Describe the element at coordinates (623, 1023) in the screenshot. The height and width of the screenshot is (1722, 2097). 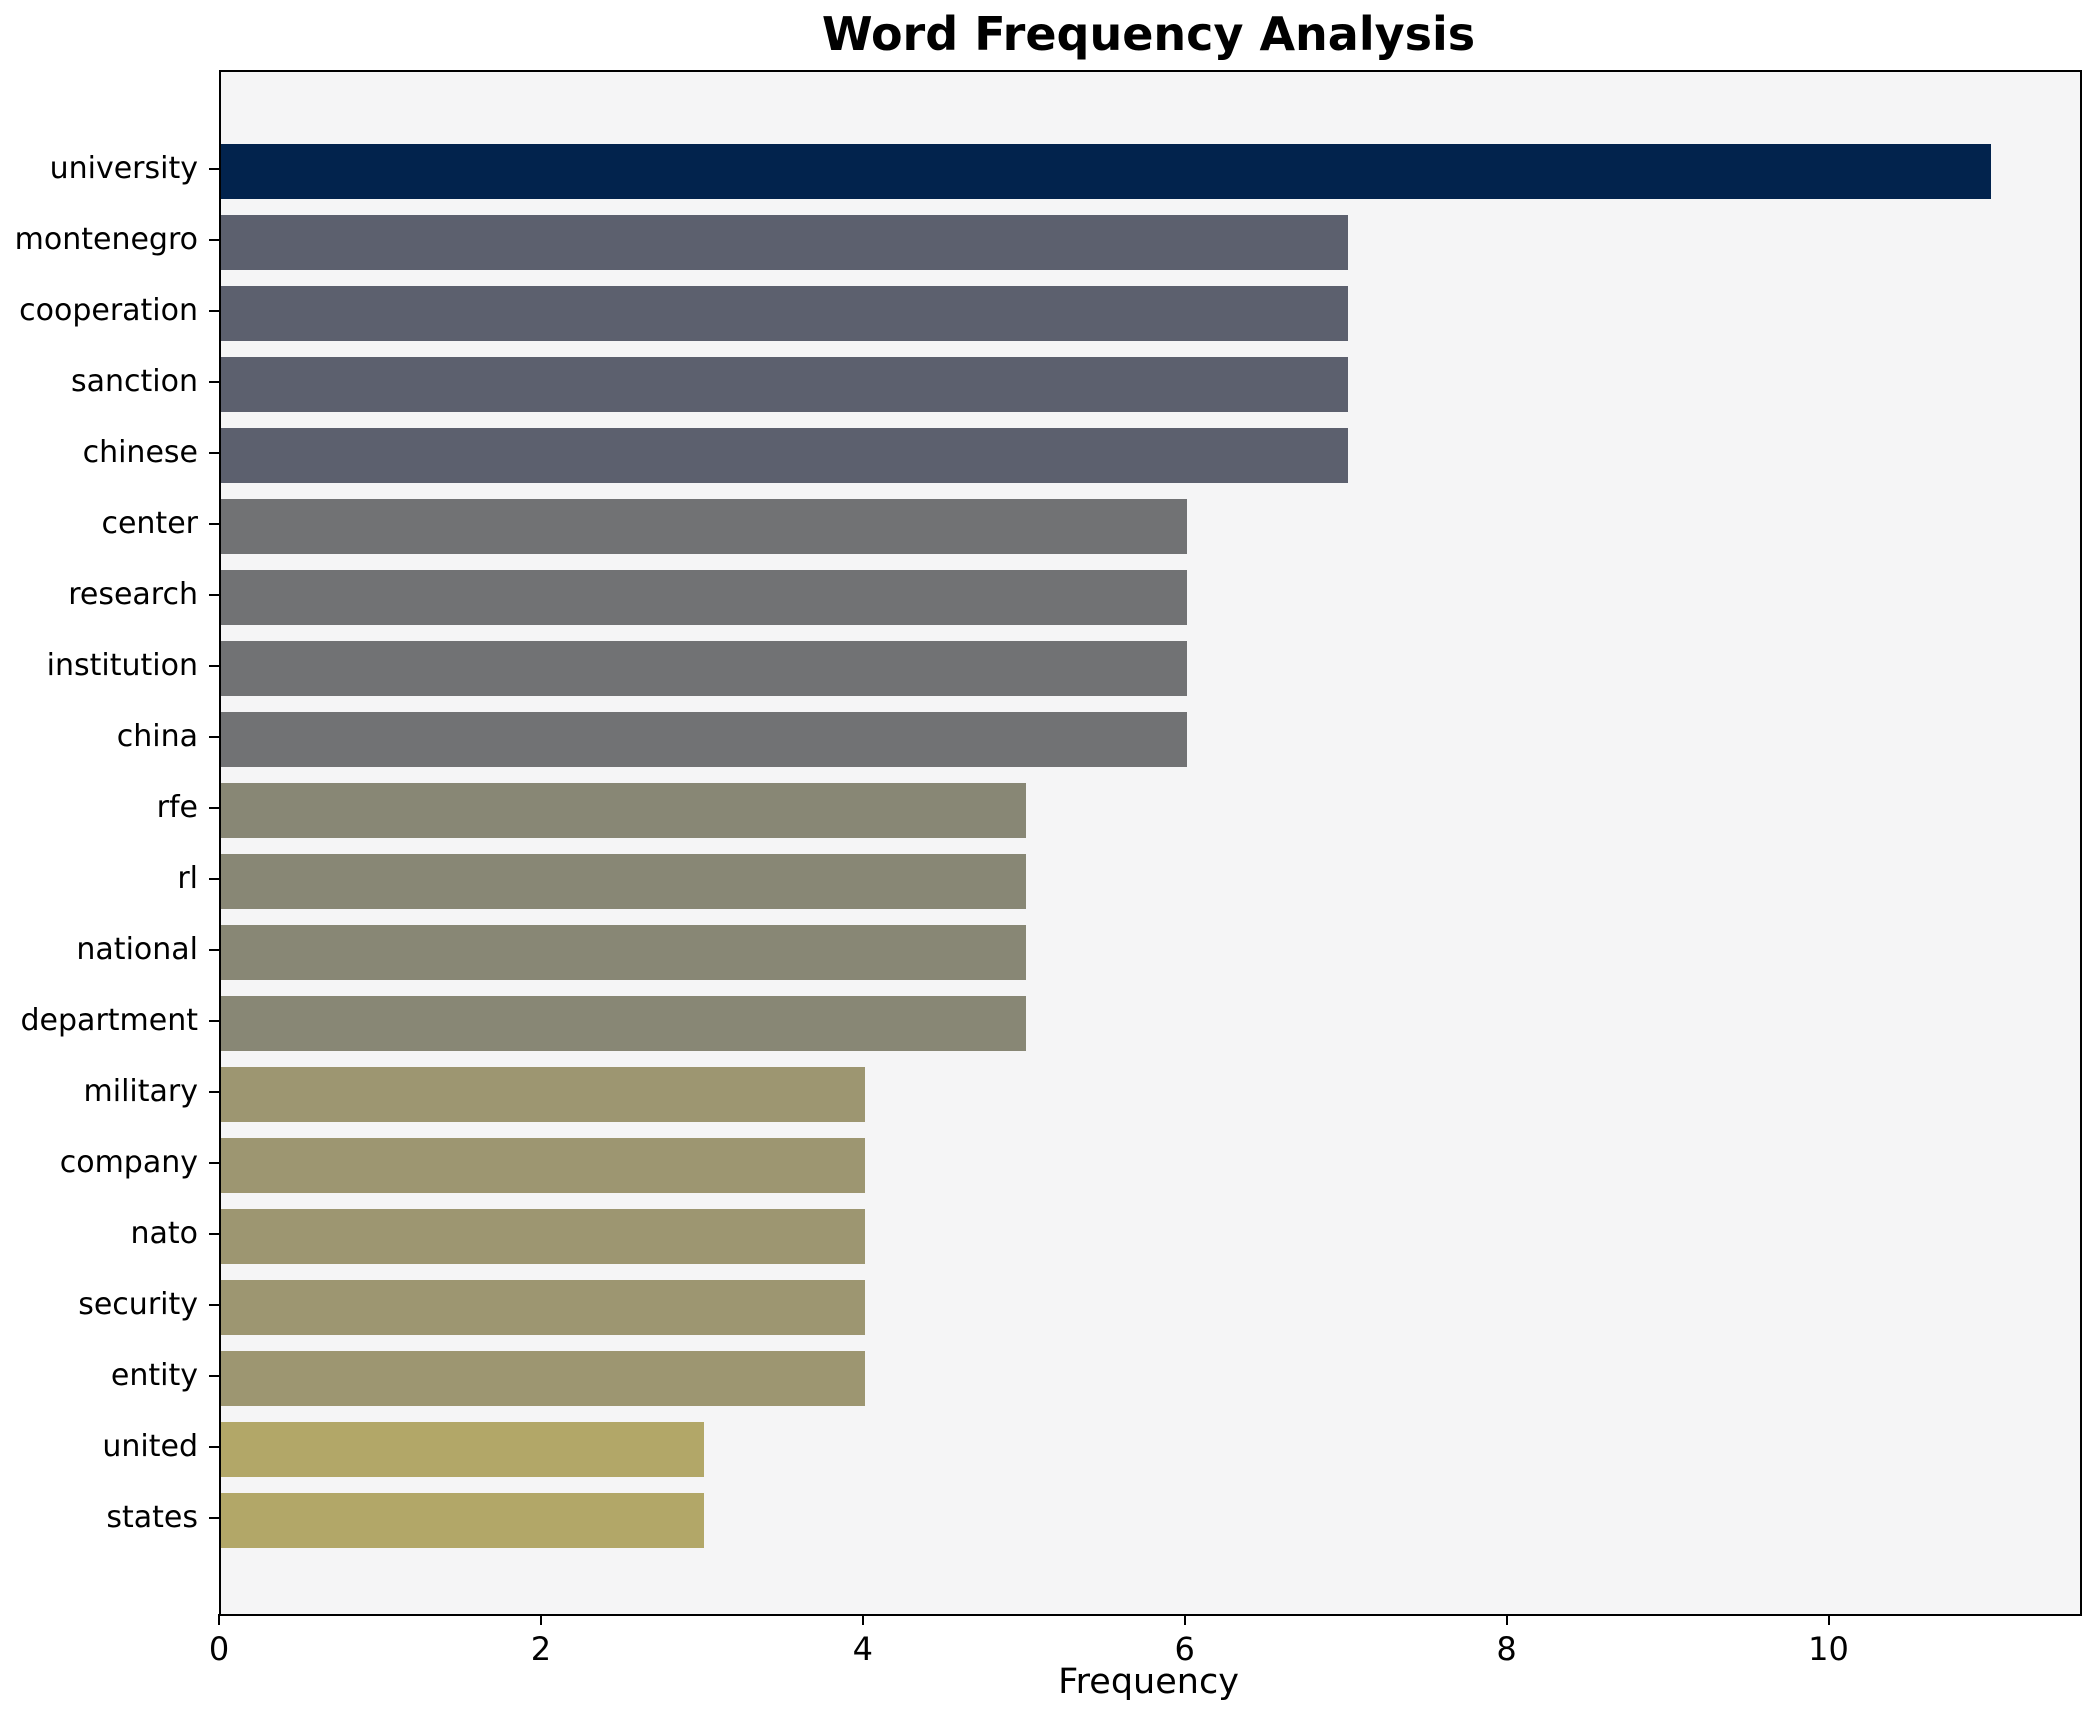
I see `bar-department` at that location.